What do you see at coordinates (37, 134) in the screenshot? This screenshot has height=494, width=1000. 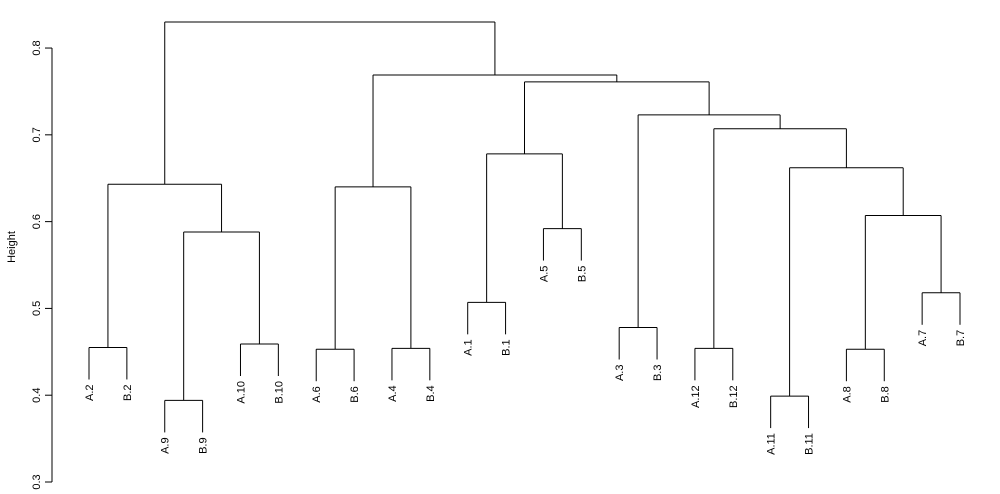 I see `y-tick-label: 0.7` at bounding box center [37, 134].